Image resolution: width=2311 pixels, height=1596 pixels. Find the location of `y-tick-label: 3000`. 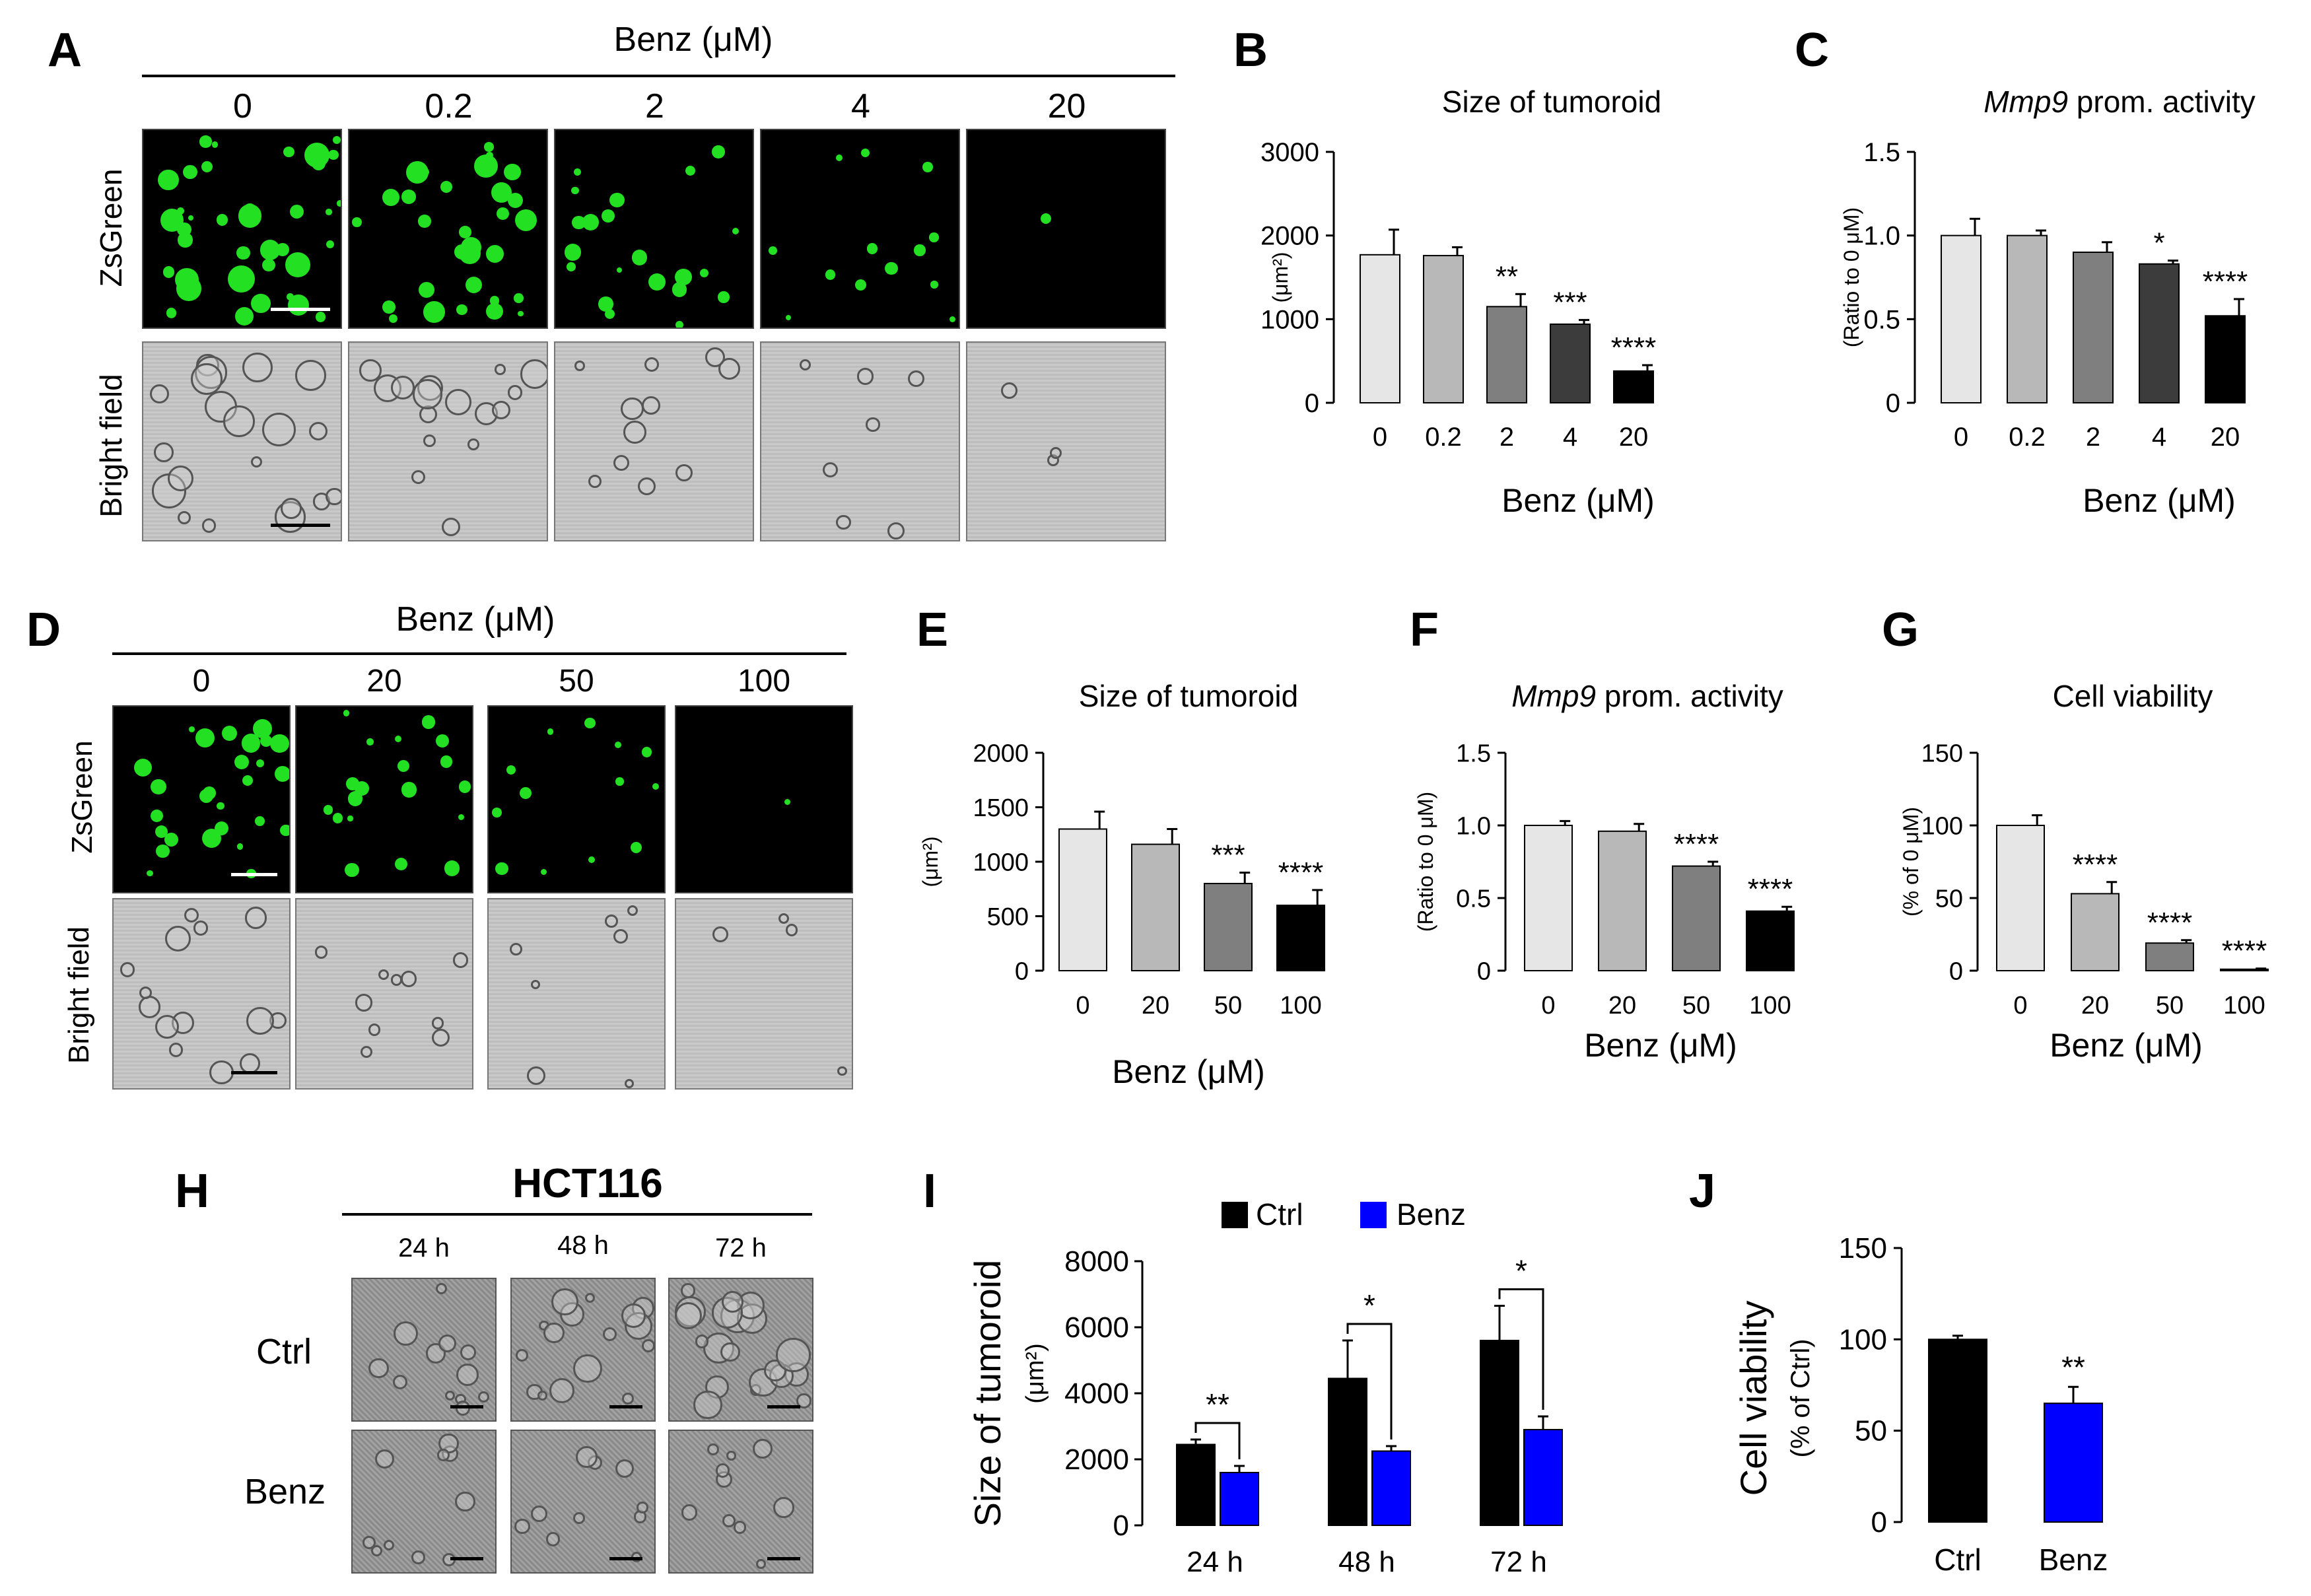

y-tick-label: 3000 is located at coordinates (1289, 152).